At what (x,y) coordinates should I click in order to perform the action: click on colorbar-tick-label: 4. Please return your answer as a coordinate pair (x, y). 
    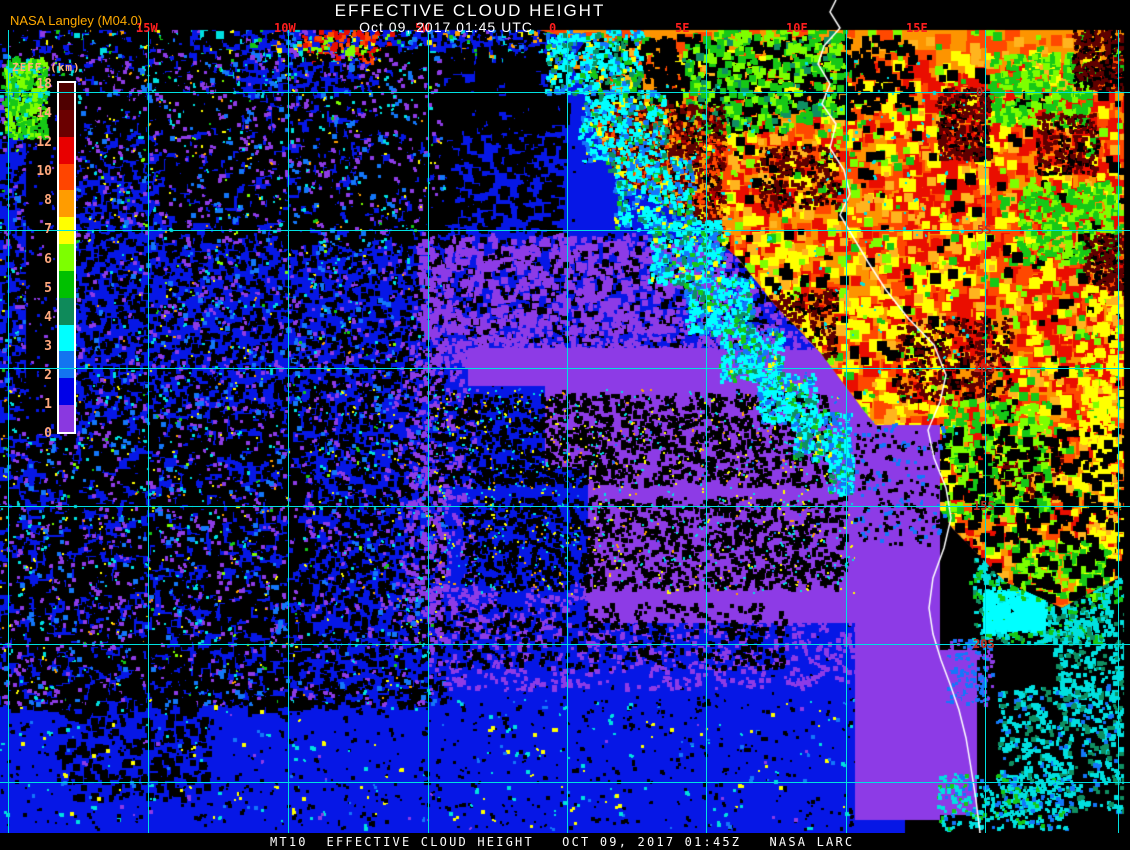
    Looking at the image, I should click on (48, 317).